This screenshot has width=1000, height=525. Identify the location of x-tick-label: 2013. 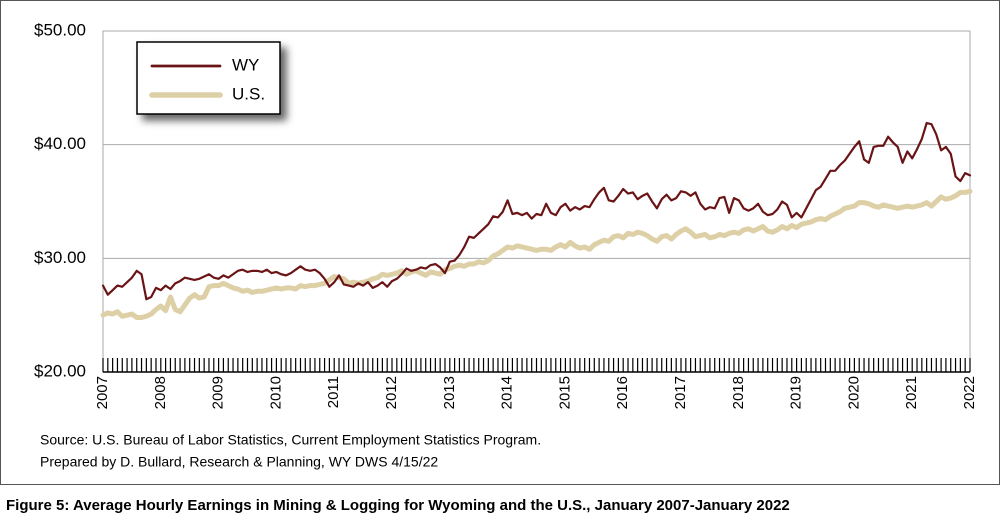
(449, 392).